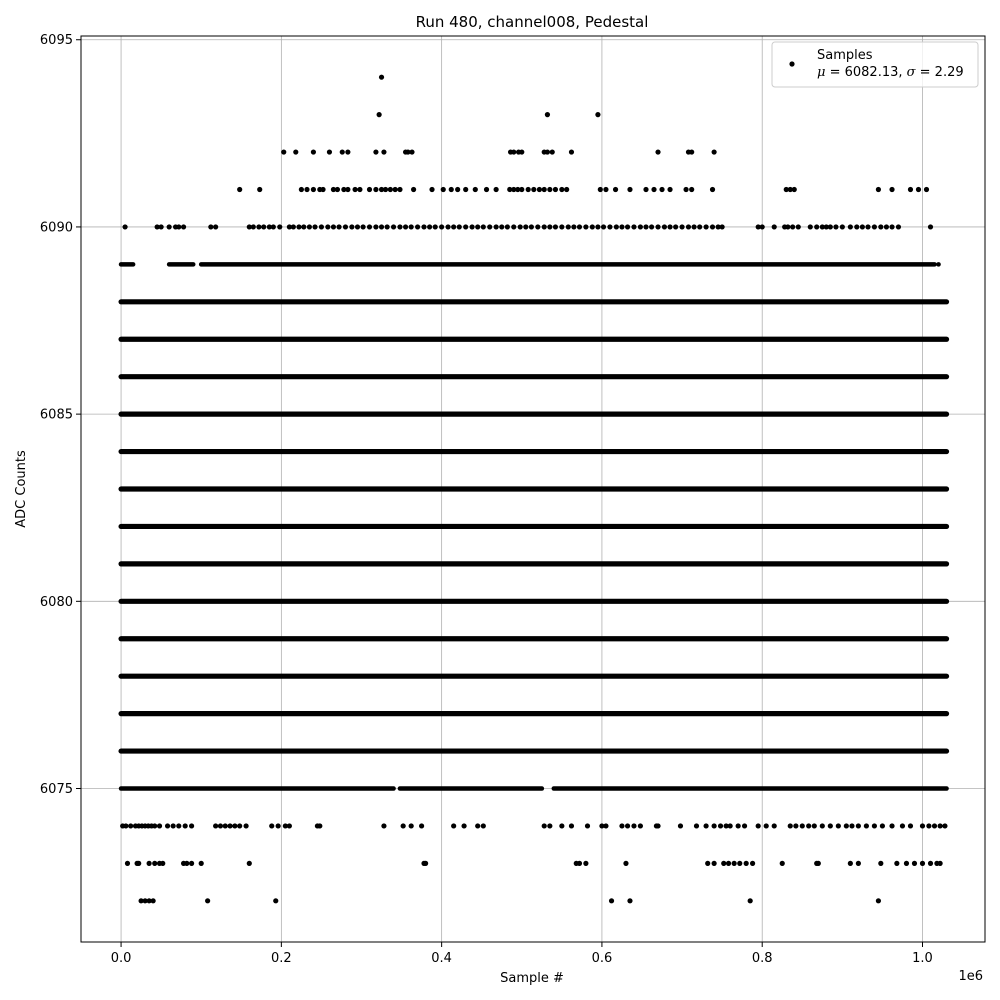 This screenshot has height=1000, width=1000. I want to click on x-tick-label: 0.4, so click(441, 958).